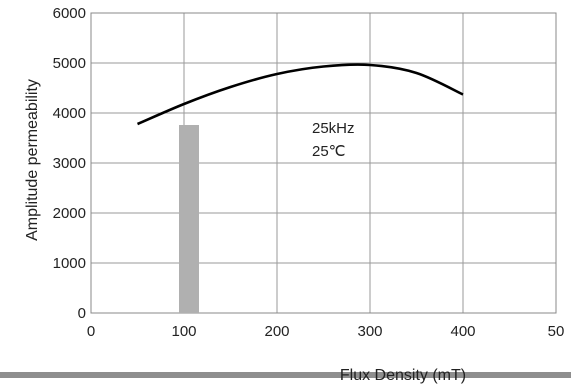 The height and width of the screenshot is (387, 571). What do you see at coordinates (276, 331) in the screenshot?
I see `x-tick-label: 200` at bounding box center [276, 331].